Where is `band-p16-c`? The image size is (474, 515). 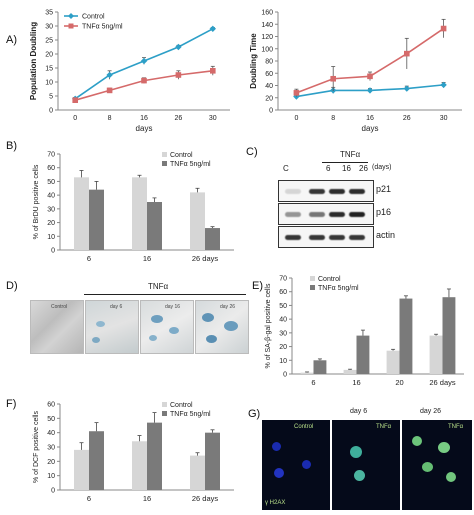 band-p16-c is located at coordinates (293, 214).